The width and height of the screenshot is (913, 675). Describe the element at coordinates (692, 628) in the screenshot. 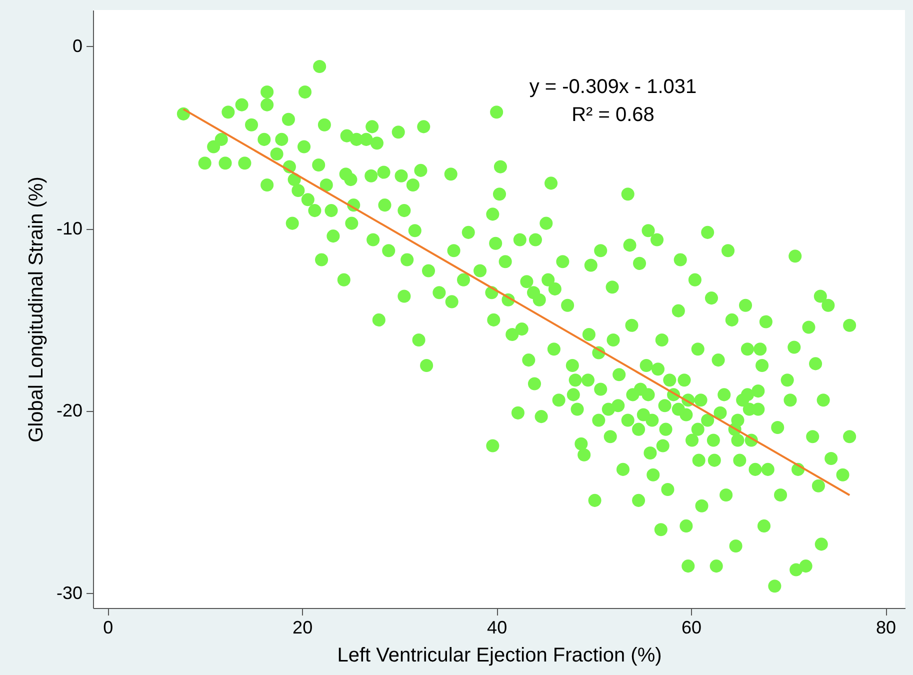

I see `x-tick-label: 60` at that location.